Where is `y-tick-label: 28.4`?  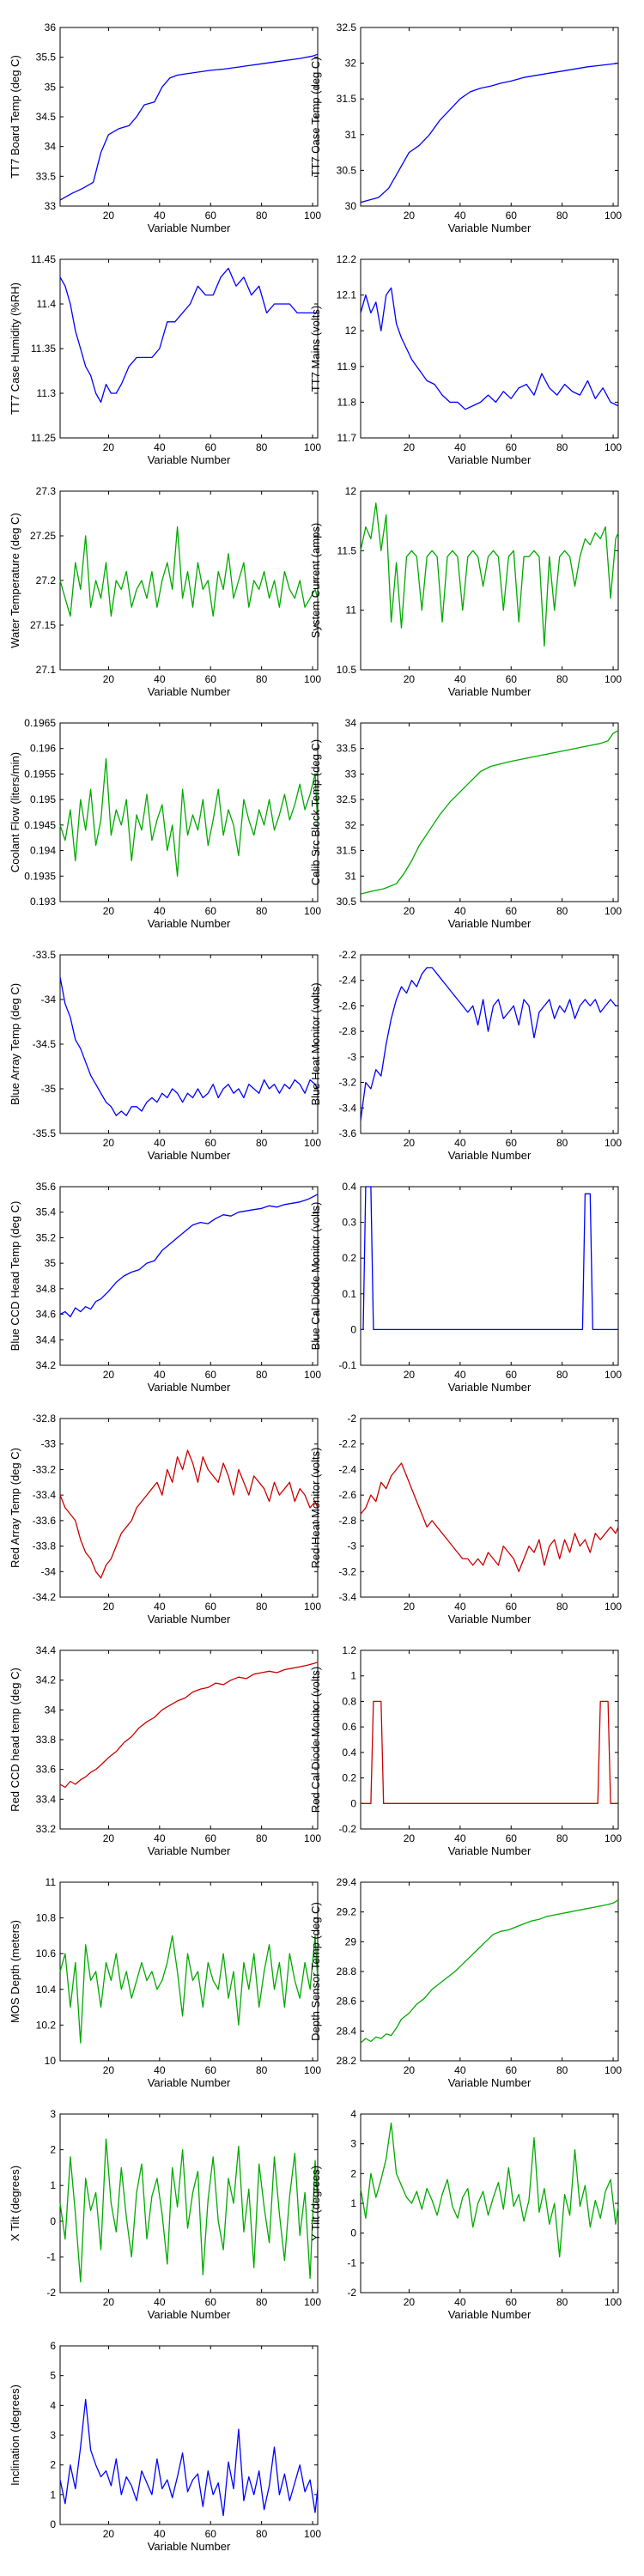
y-tick-label: 28.4 is located at coordinates (347, 2031).